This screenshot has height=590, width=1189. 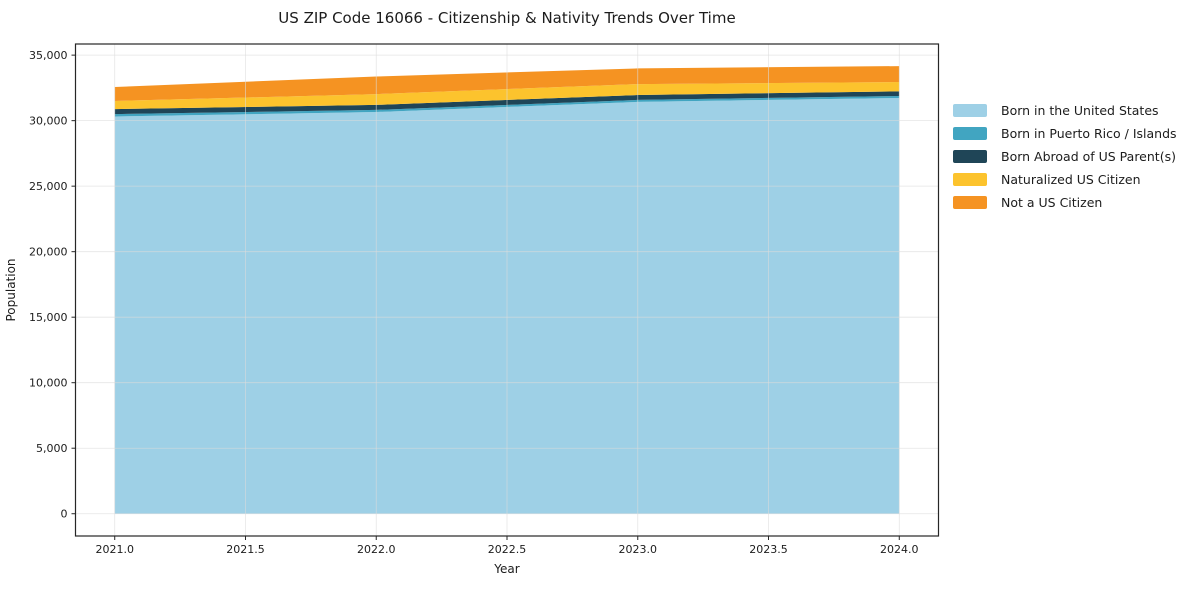 I want to click on x-tick-label: 2023.5, so click(x=768, y=549).